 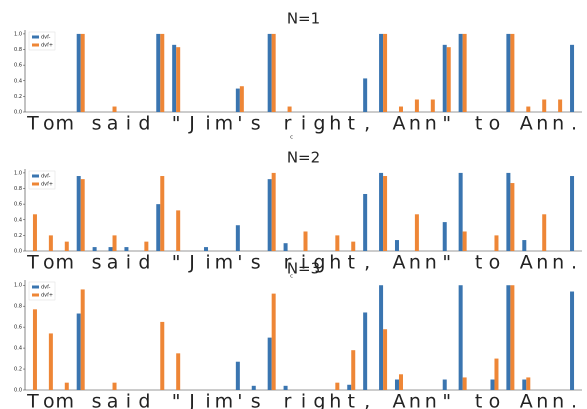 What do you see at coordinates (335, 124) in the screenshot?
I see `x-tick-label: h` at bounding box center [335, 124].